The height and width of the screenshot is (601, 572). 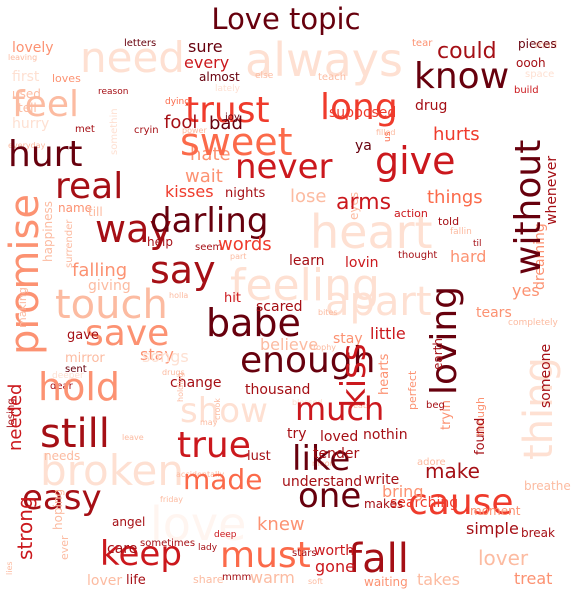 I want to click on cloud-word: hurry, so click(x=30, y=124).